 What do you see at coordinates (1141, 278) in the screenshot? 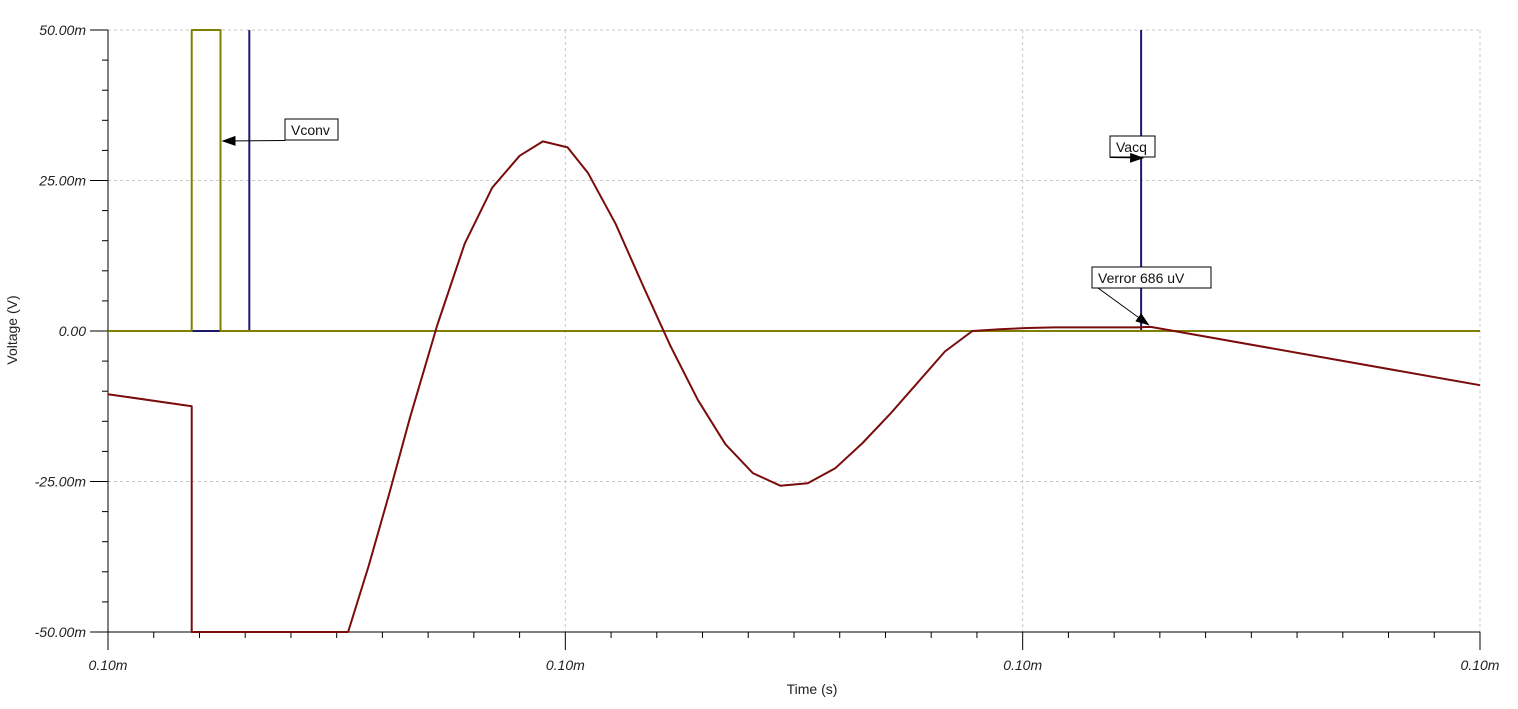
I see `annotation-label: Verror 686 uV` at bounding box center [1141, 278].